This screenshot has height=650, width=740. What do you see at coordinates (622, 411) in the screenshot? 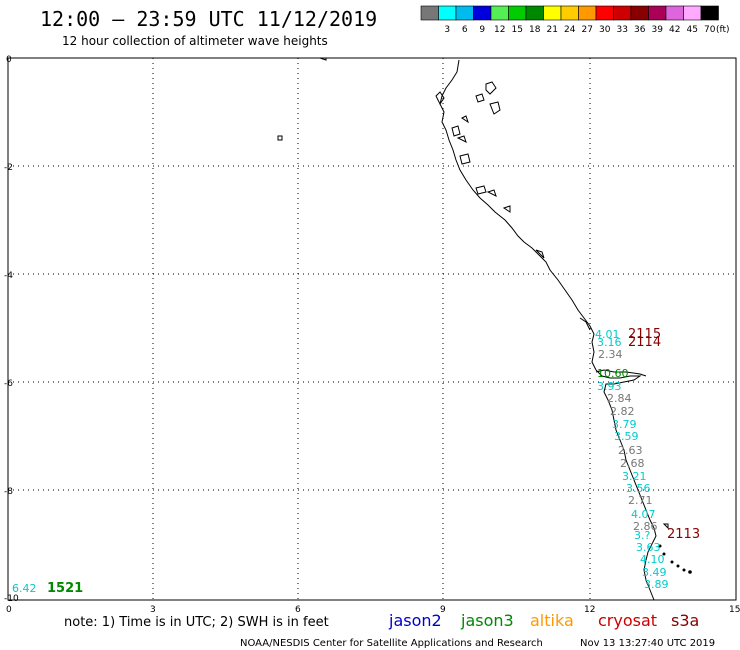
I see `wave-height-reading: 2.82` at bounding box center [622, 411].